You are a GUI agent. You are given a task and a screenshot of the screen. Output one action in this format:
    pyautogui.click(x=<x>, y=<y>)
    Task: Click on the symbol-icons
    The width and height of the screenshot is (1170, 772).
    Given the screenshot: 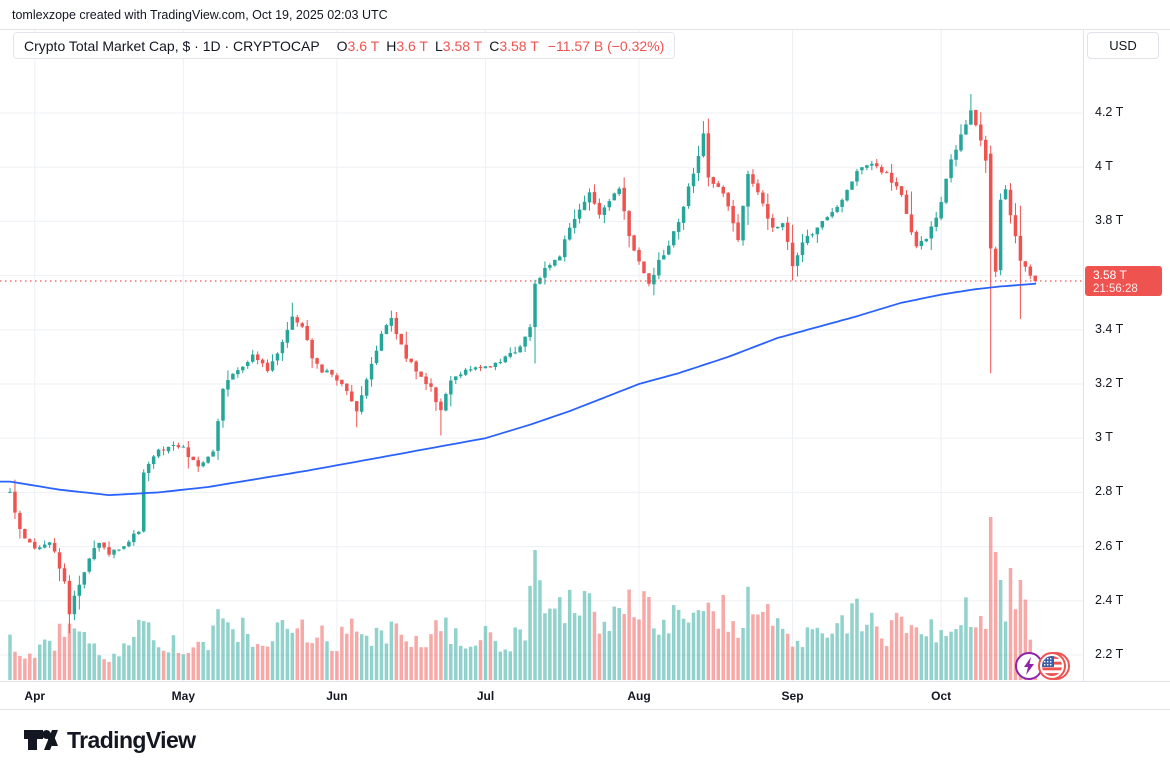 What is the action you would take?
    pyautogui.click(x=1041, y=668)
    